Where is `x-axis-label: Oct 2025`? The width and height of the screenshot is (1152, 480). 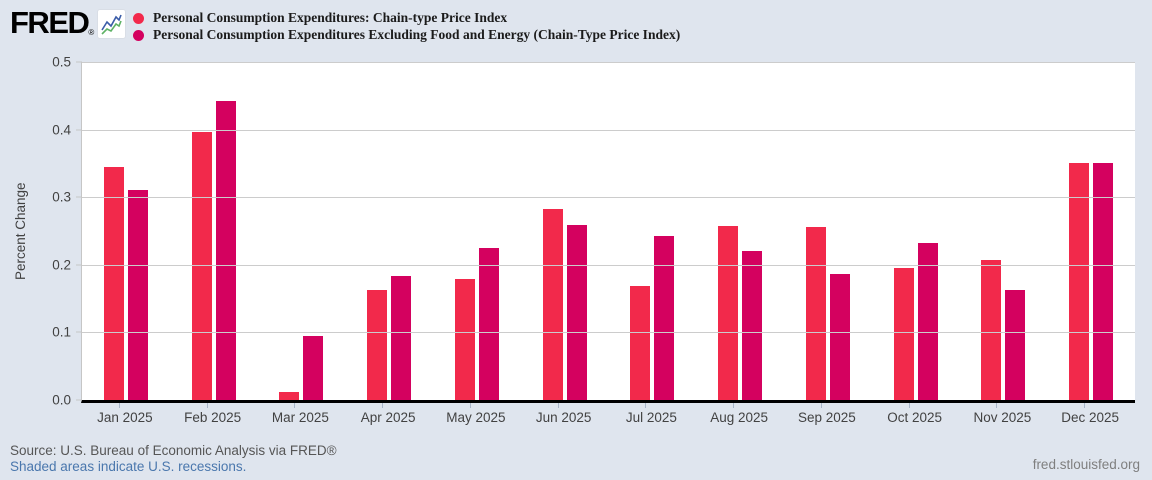
x-axis-label: Oct 2025 is located at coordinates (915, 417).